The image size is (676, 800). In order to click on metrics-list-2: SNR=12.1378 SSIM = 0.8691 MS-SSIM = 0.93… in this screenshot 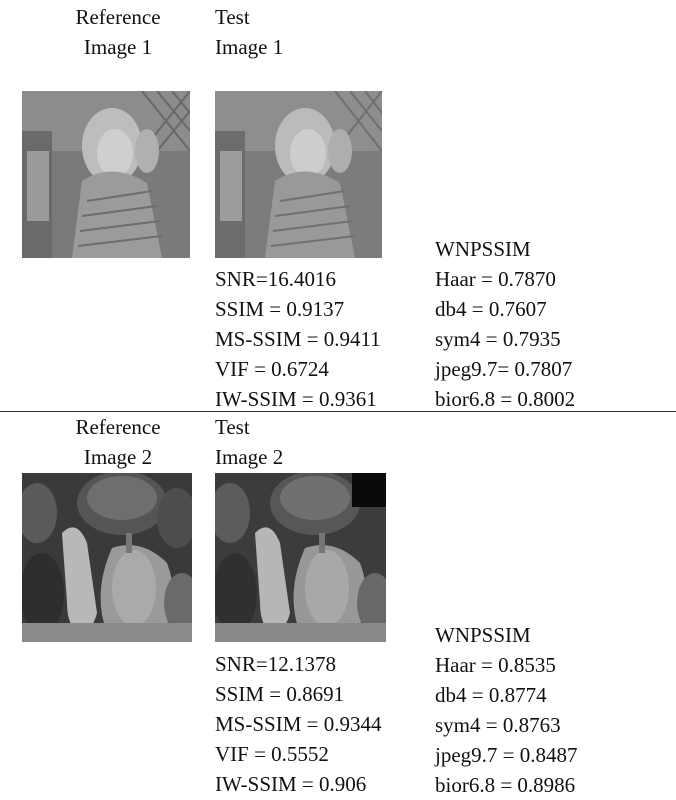, I will do `click(298, 724)`.